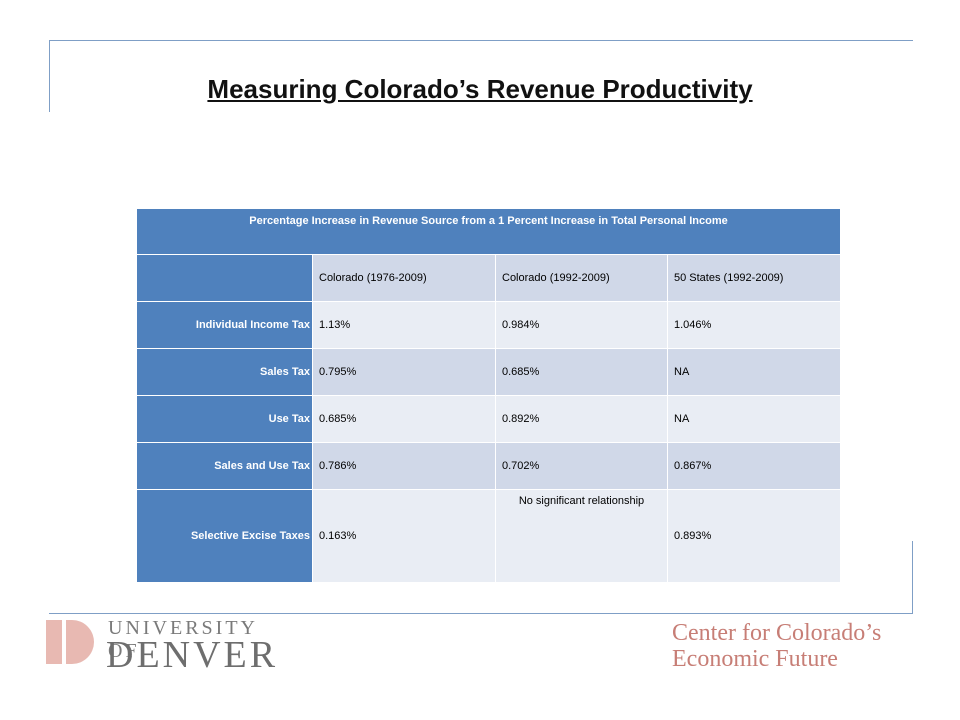 The image size is (960, 720). What do you see at coordinates (581, 278) in the screenshot?
I see `column-header: Colorado (1992-2009)` at bounding box center [581, 278].